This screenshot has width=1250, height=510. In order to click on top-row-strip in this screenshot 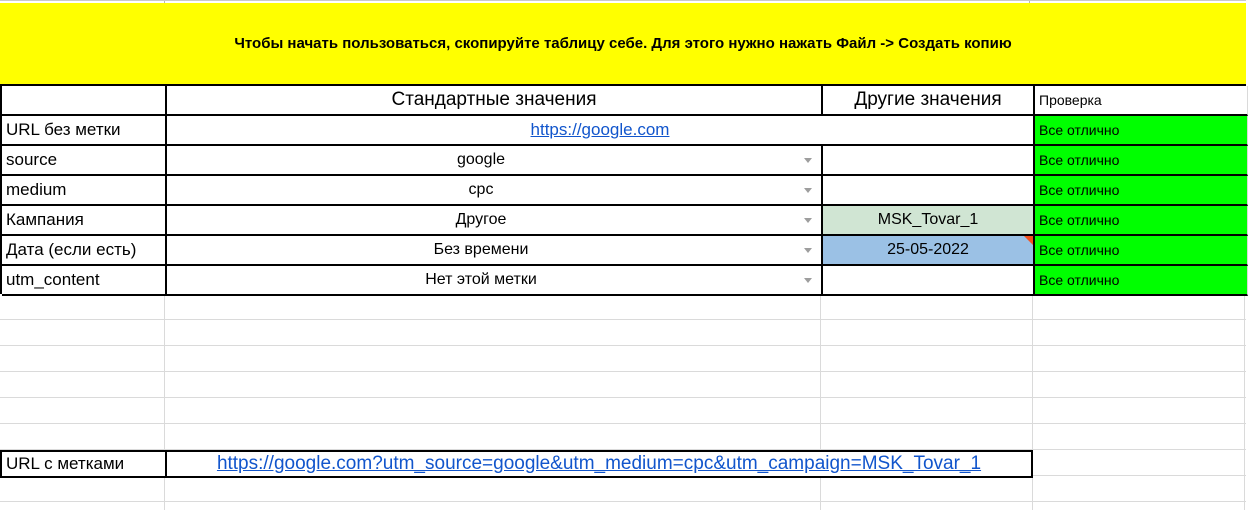, I will do `click(623, 2)`.